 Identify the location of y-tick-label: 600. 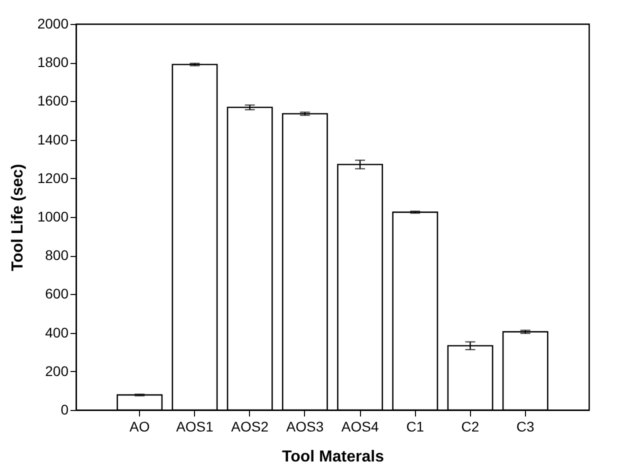
(57, 294).